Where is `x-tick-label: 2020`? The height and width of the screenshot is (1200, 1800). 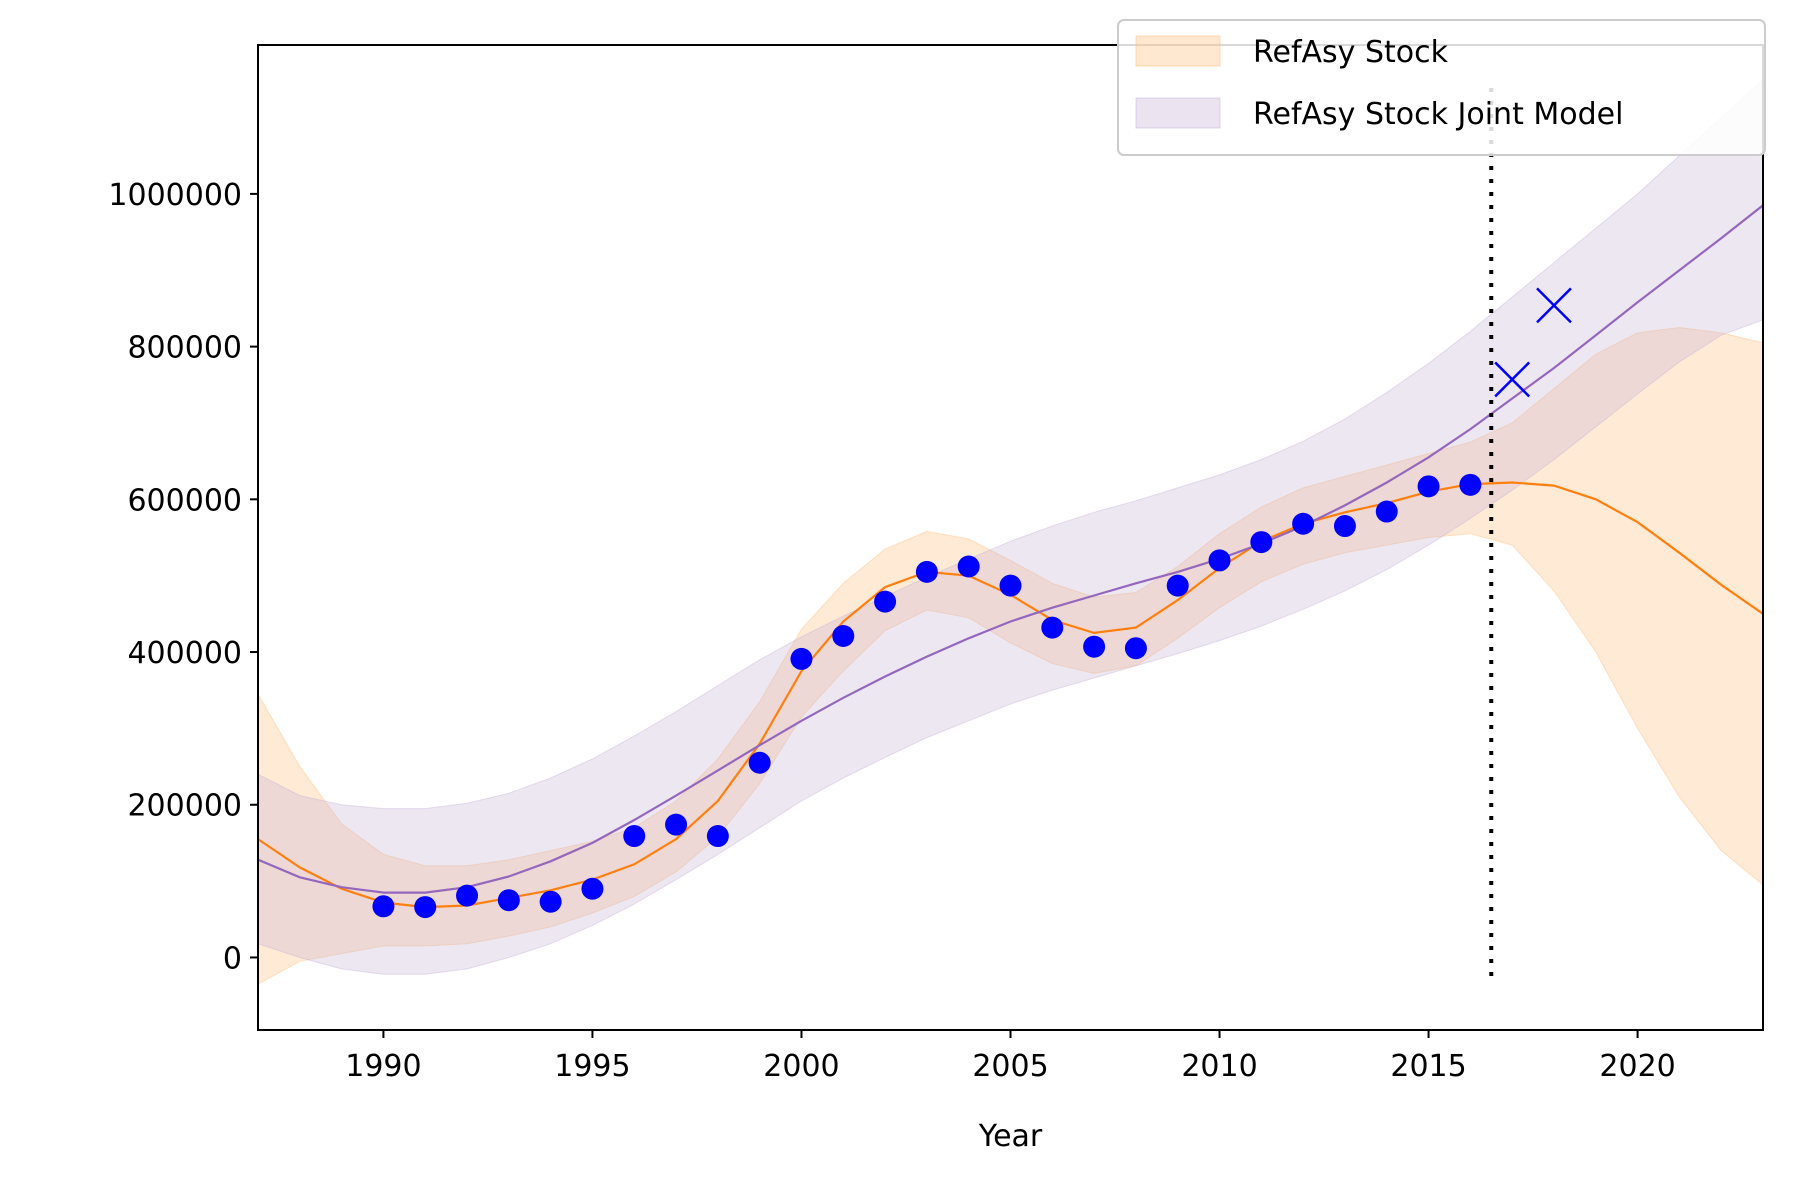
x-tick-label: 2020 is located at coordinates (1637, 1066).